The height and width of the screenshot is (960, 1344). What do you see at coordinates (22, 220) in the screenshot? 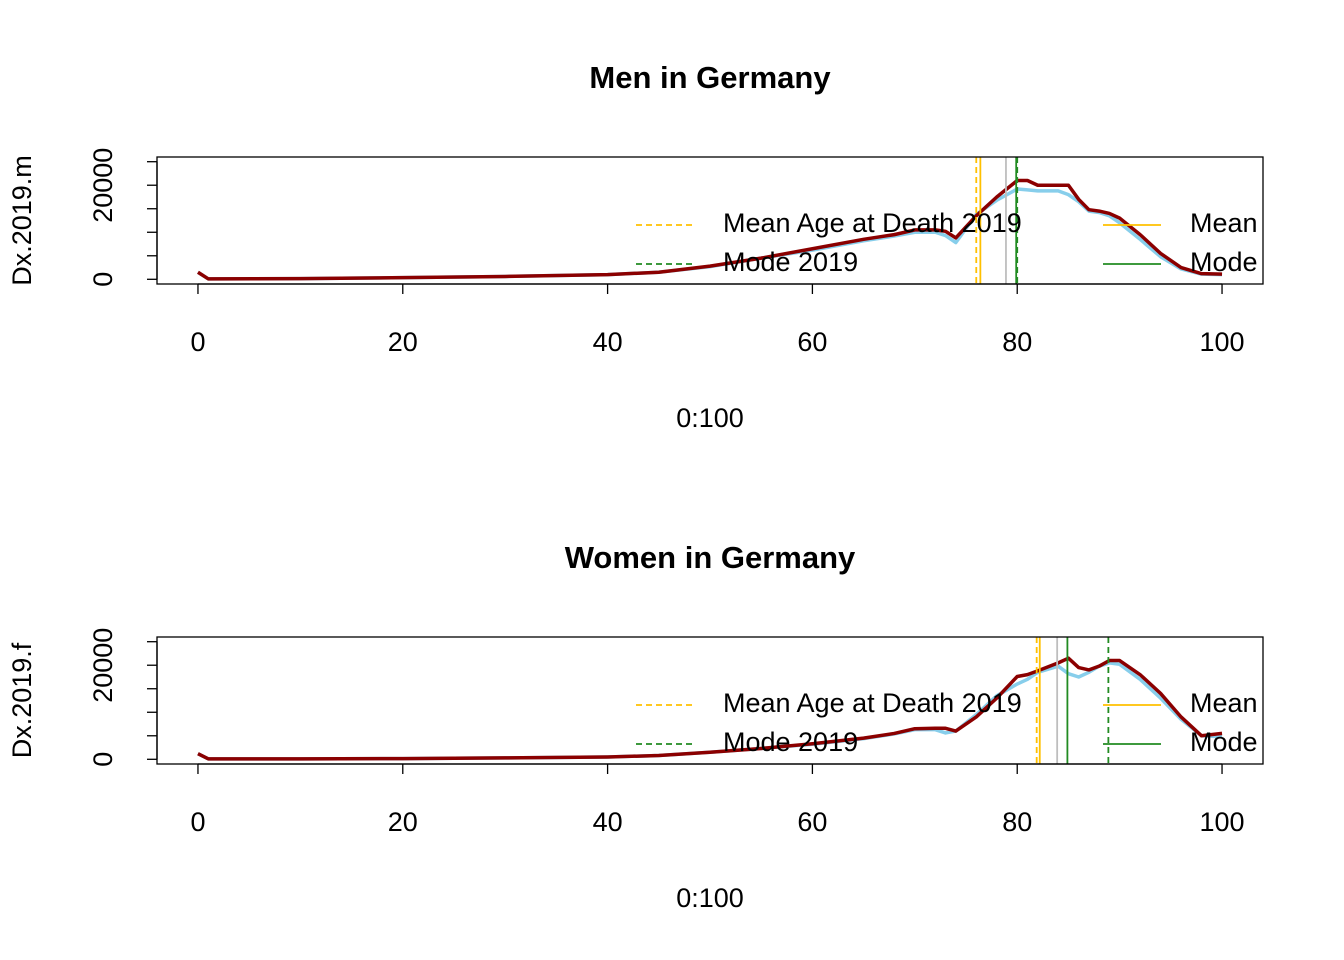
I see `y-axis-label: Dx.2019.m` at bounding box center [22, 220].